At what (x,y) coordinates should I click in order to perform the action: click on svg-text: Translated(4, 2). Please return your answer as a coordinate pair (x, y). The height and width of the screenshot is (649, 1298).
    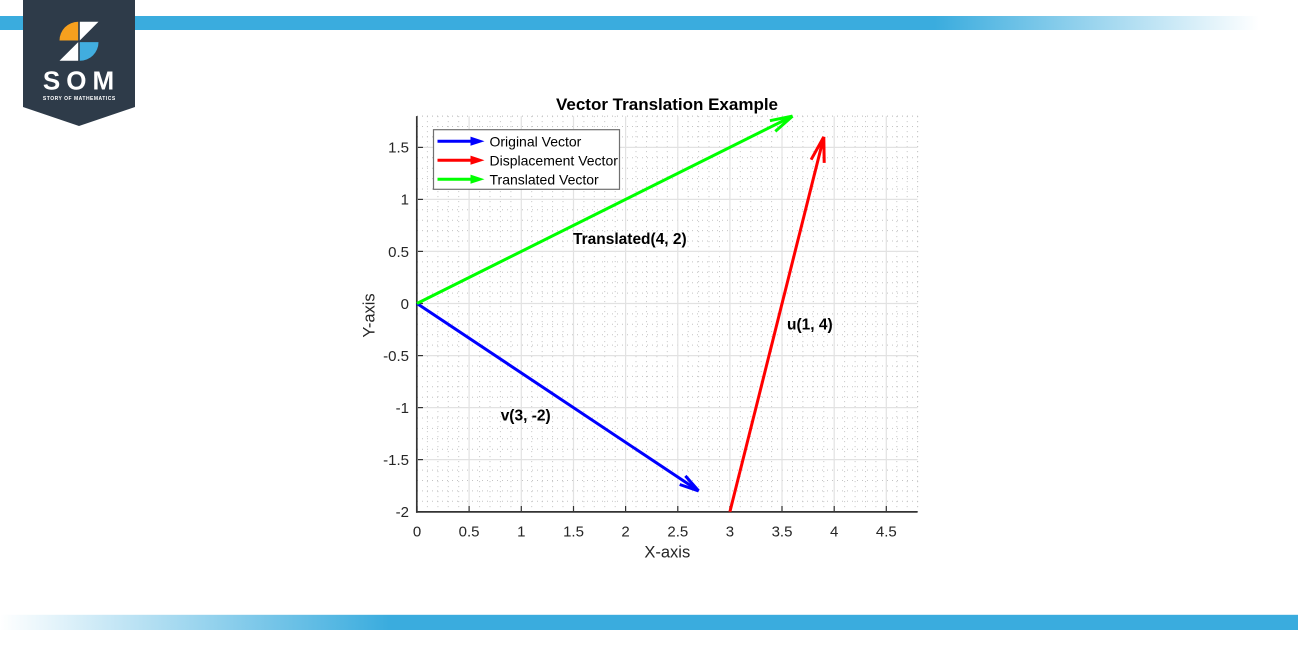
    Looking at the image, I should click on (630, 239).